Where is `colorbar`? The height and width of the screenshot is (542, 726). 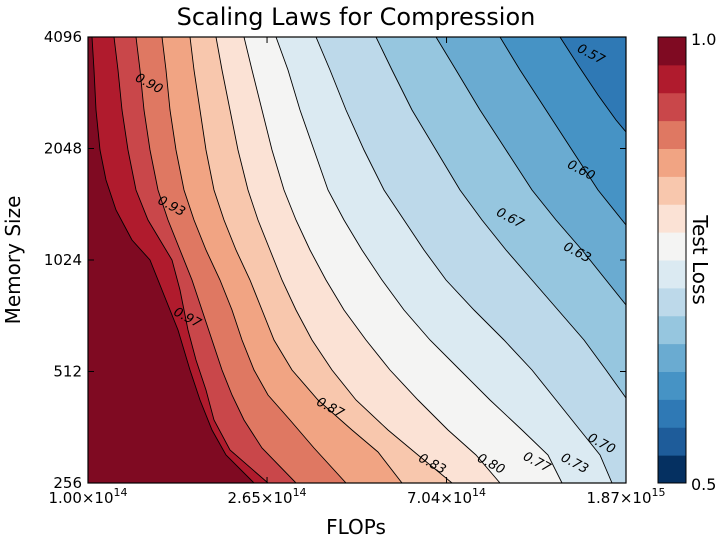
colorbar is located at coordinates (672, 260).